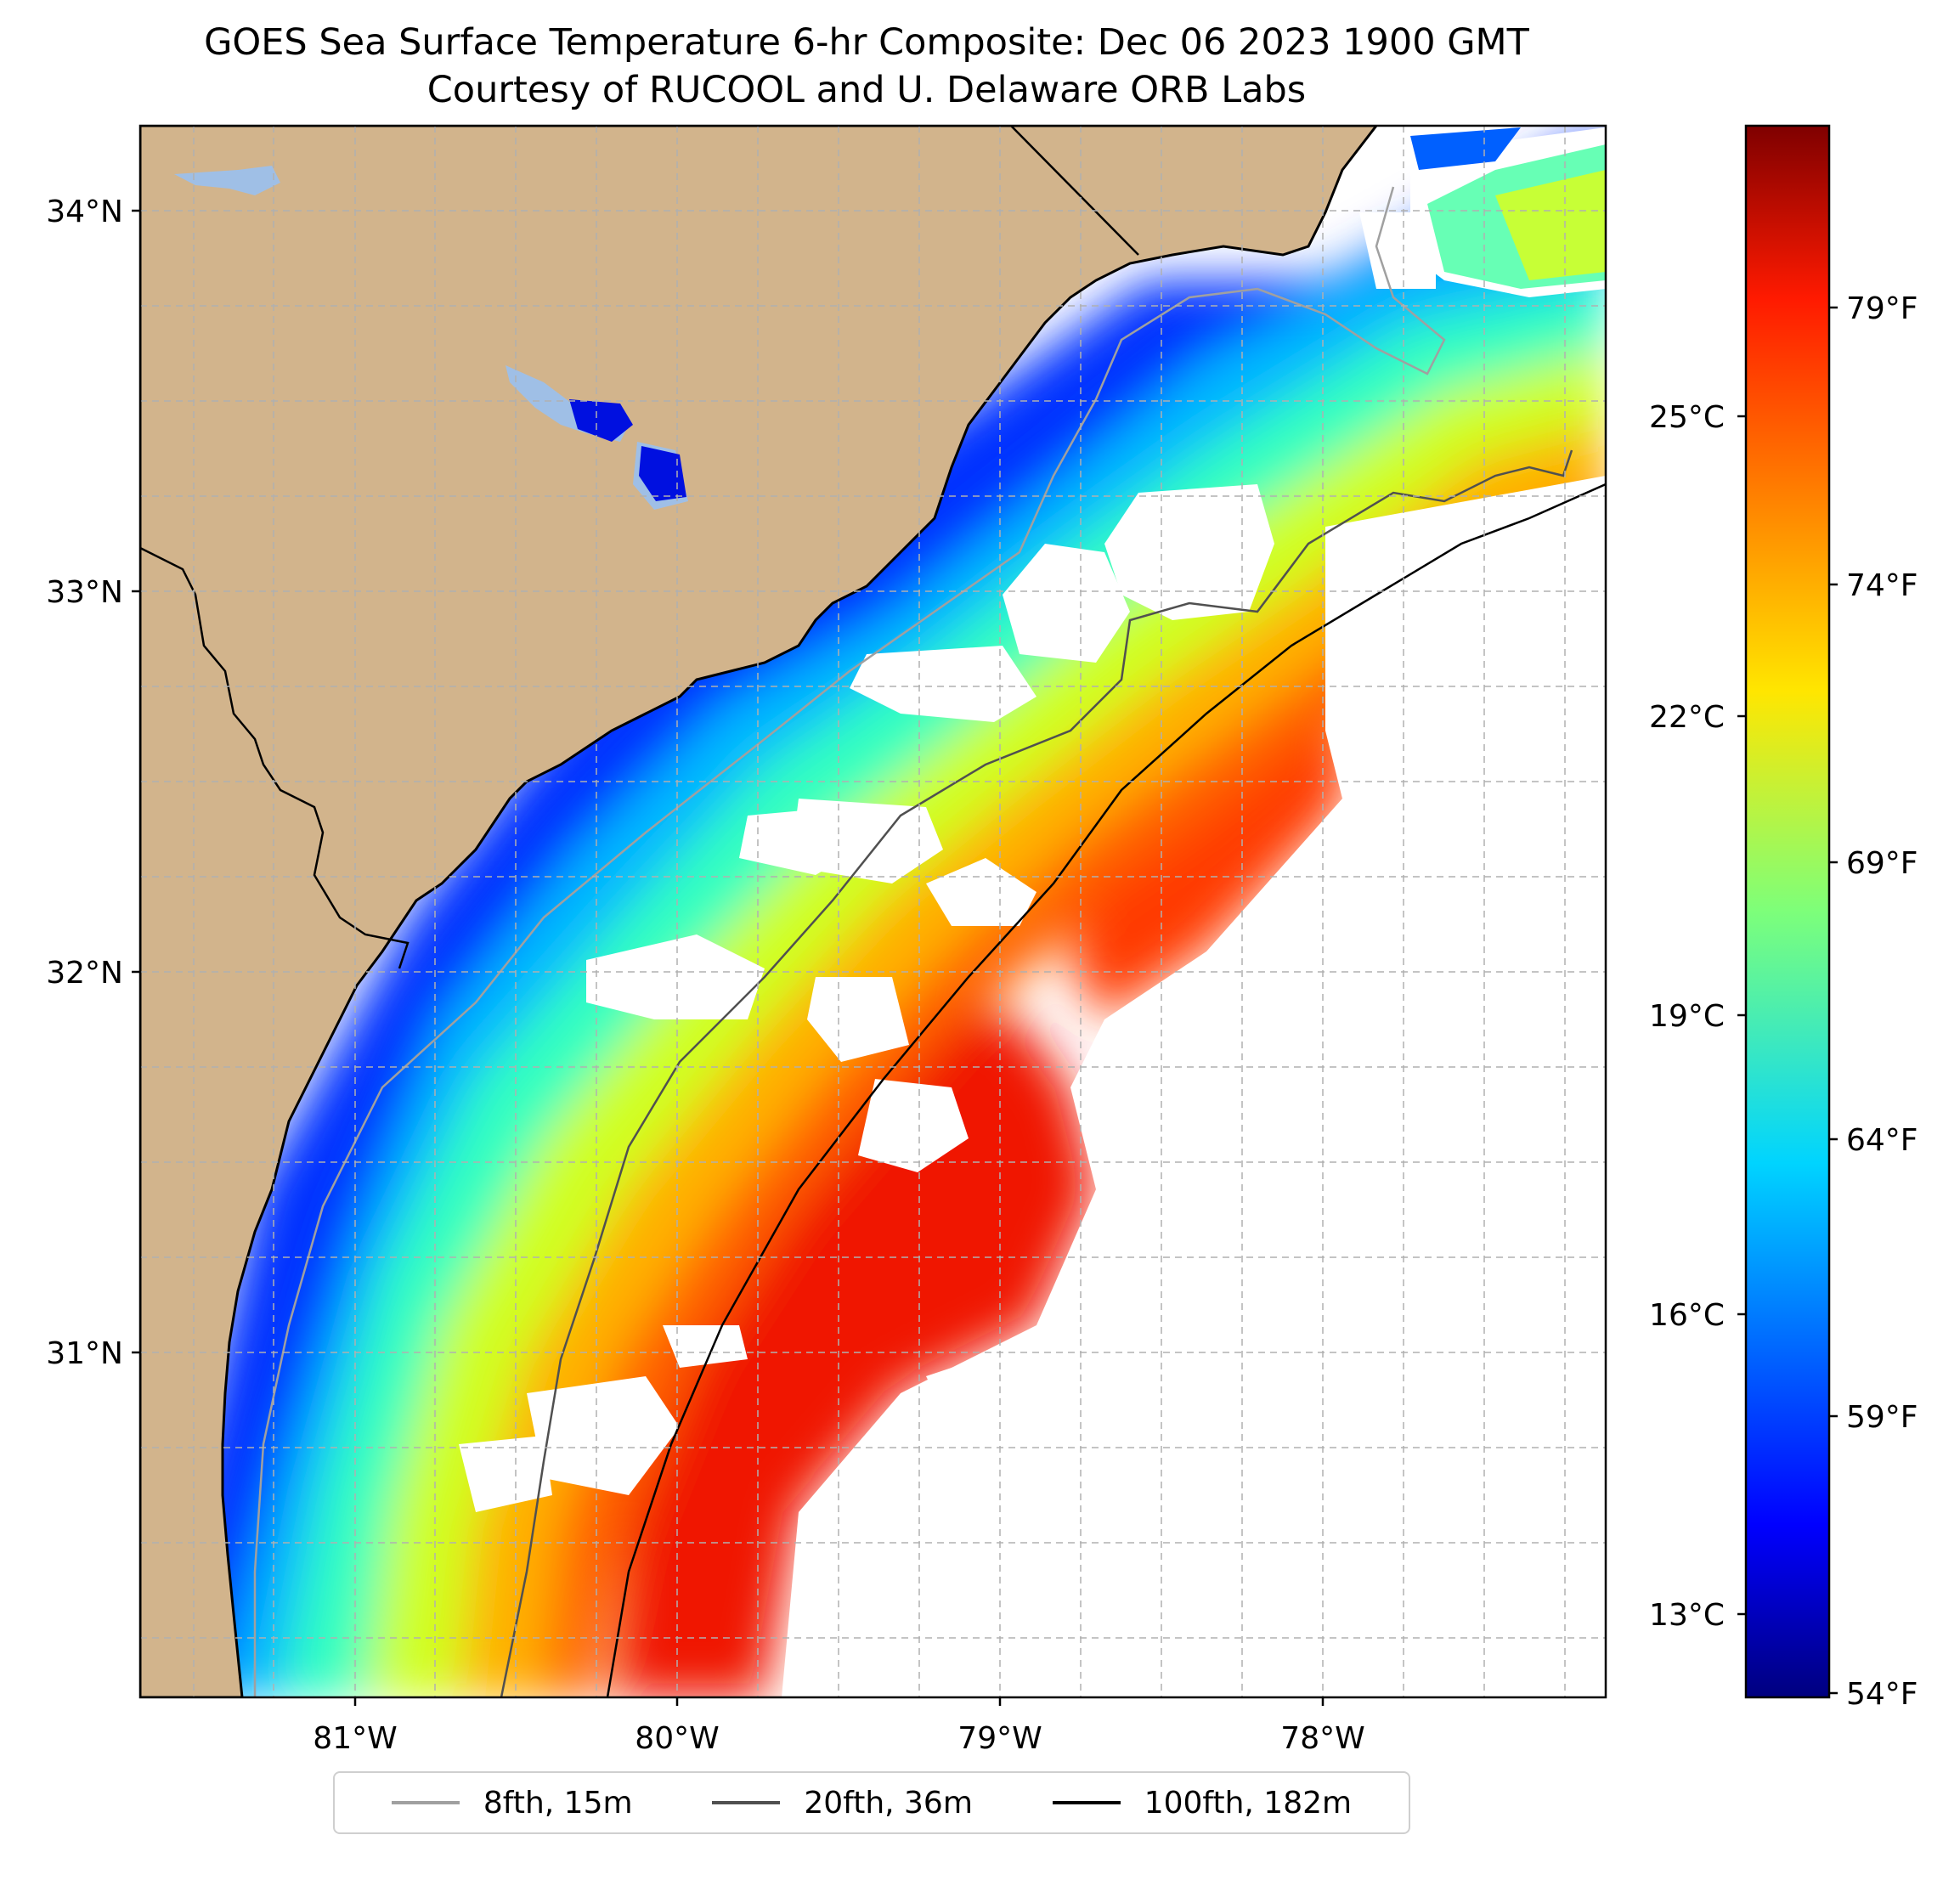 This screenshot has height=1880, width=1960. Describe the element at coordinates (1882, 308) in the screenshot. I see `cbar-f-79: 79°F` at that location.